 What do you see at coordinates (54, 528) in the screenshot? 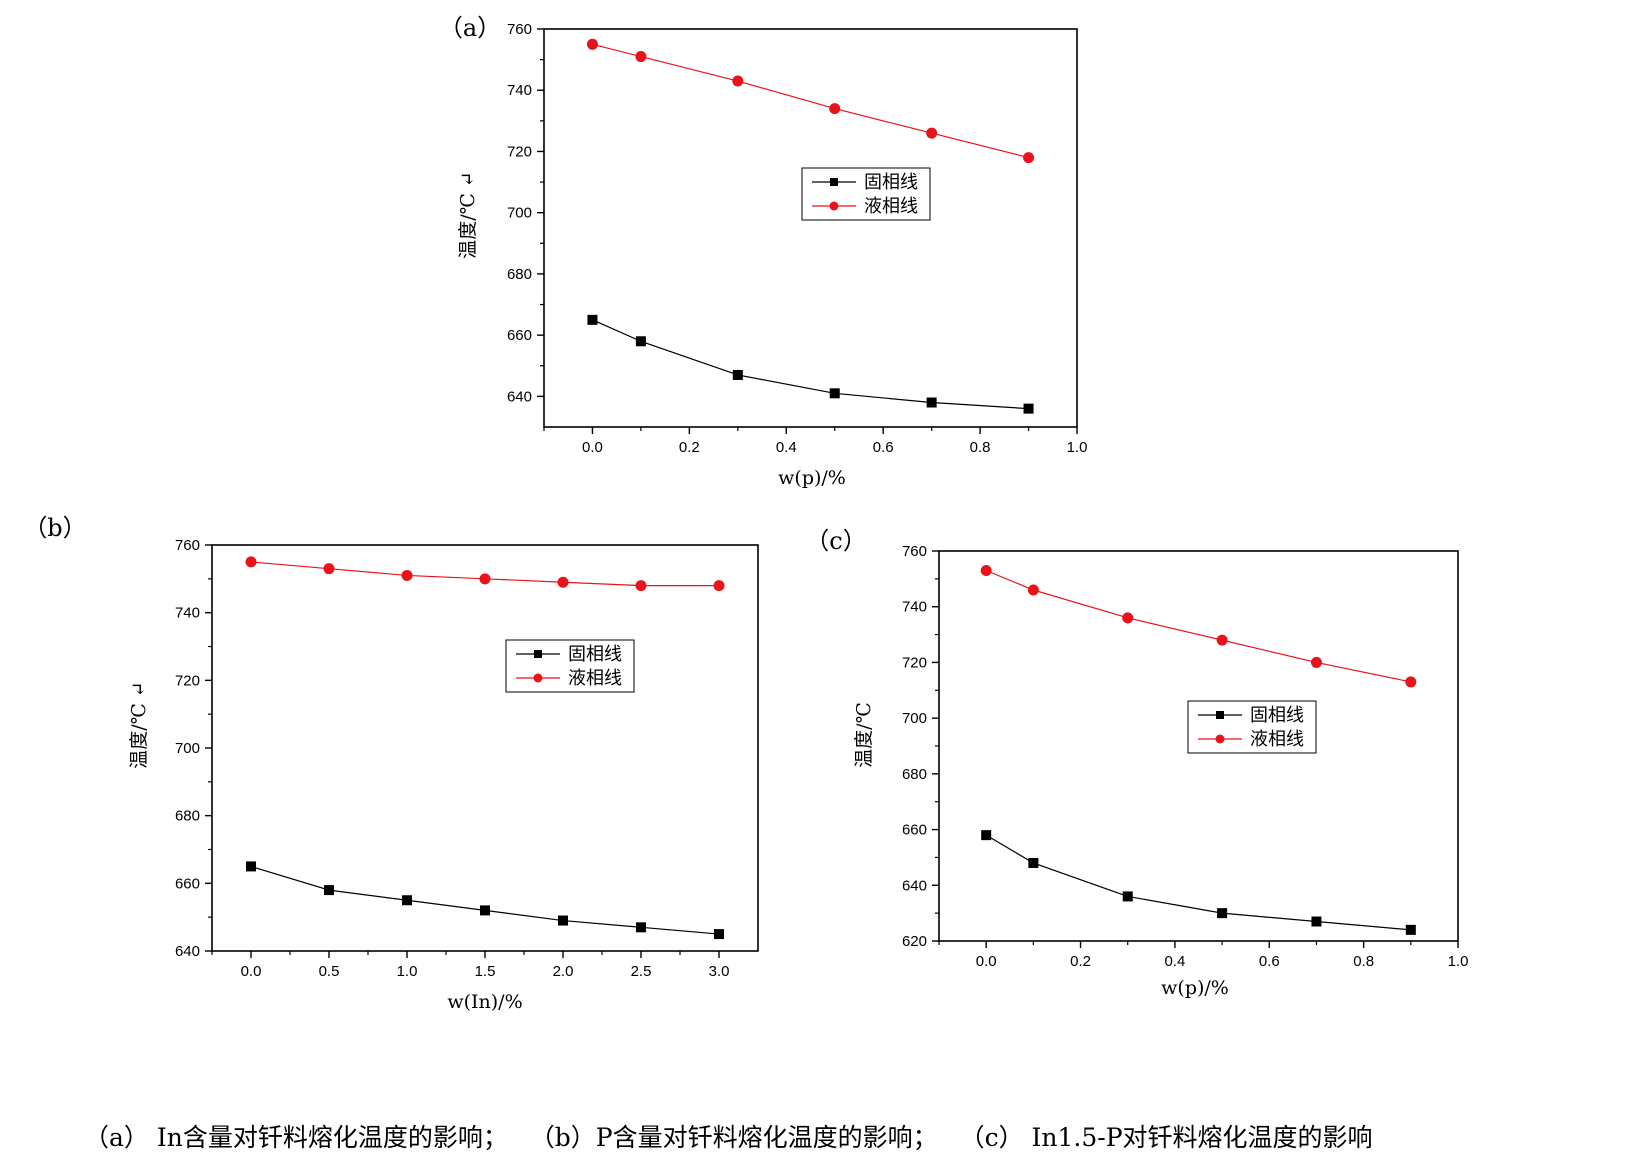
I see `panel-tag: （b）` at bounding box center [54, 528].